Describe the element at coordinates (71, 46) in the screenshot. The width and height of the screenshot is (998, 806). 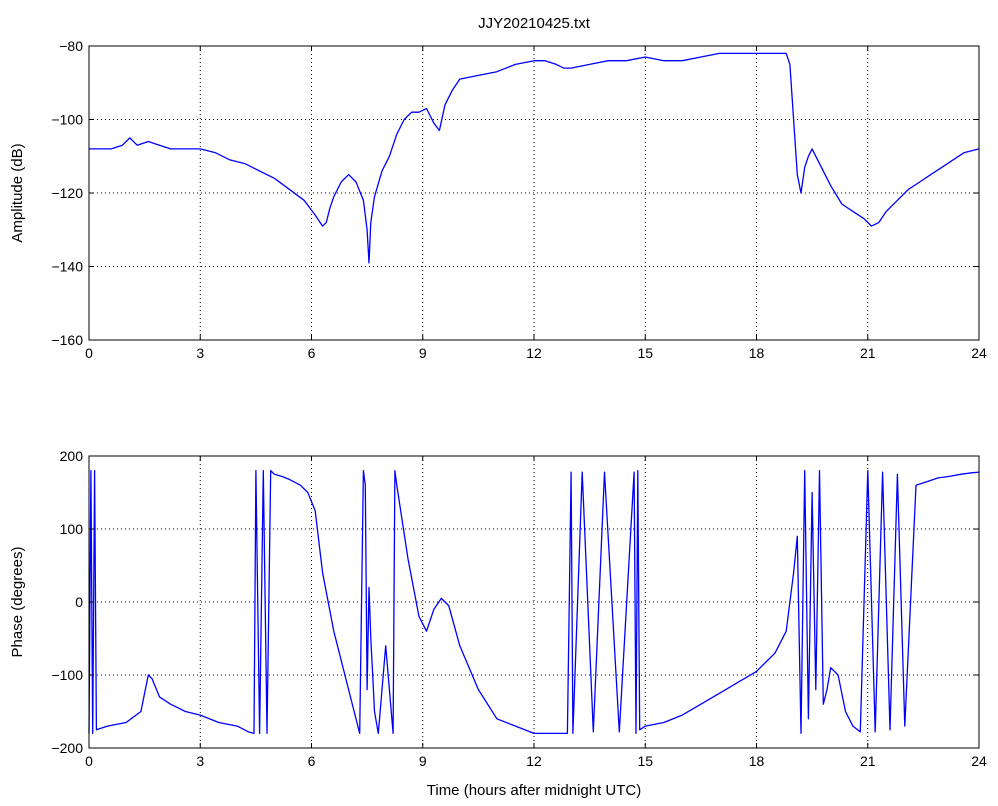
I see `amplitude-y-tick-label: −80` at that location.